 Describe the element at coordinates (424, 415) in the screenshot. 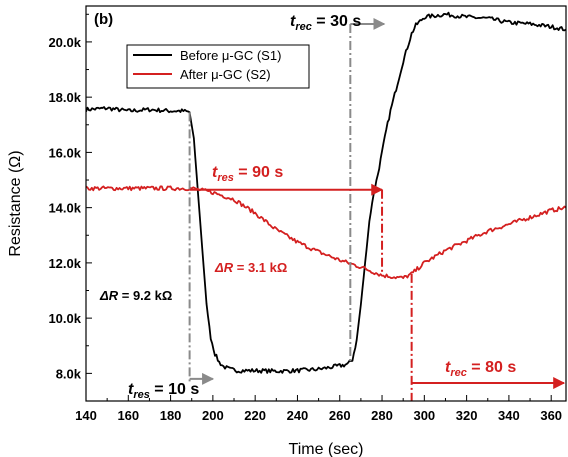

I see `x-tick-label: 300` at that location.